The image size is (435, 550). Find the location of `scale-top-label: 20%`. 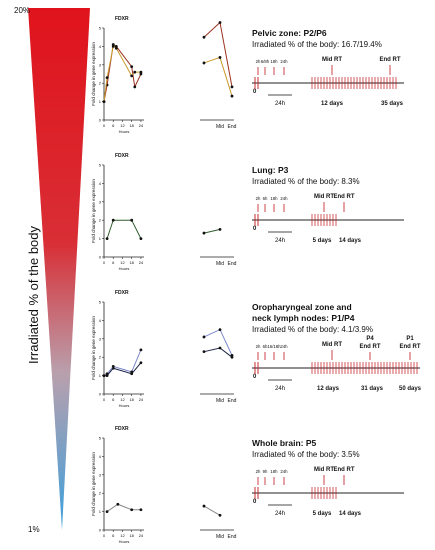

scale-top-label: 20% is located at coordinates (22, 10).